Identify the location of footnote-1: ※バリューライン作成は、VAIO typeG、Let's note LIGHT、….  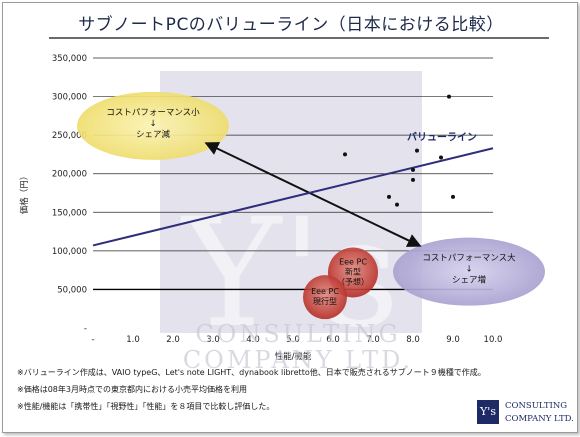
(251, 372).